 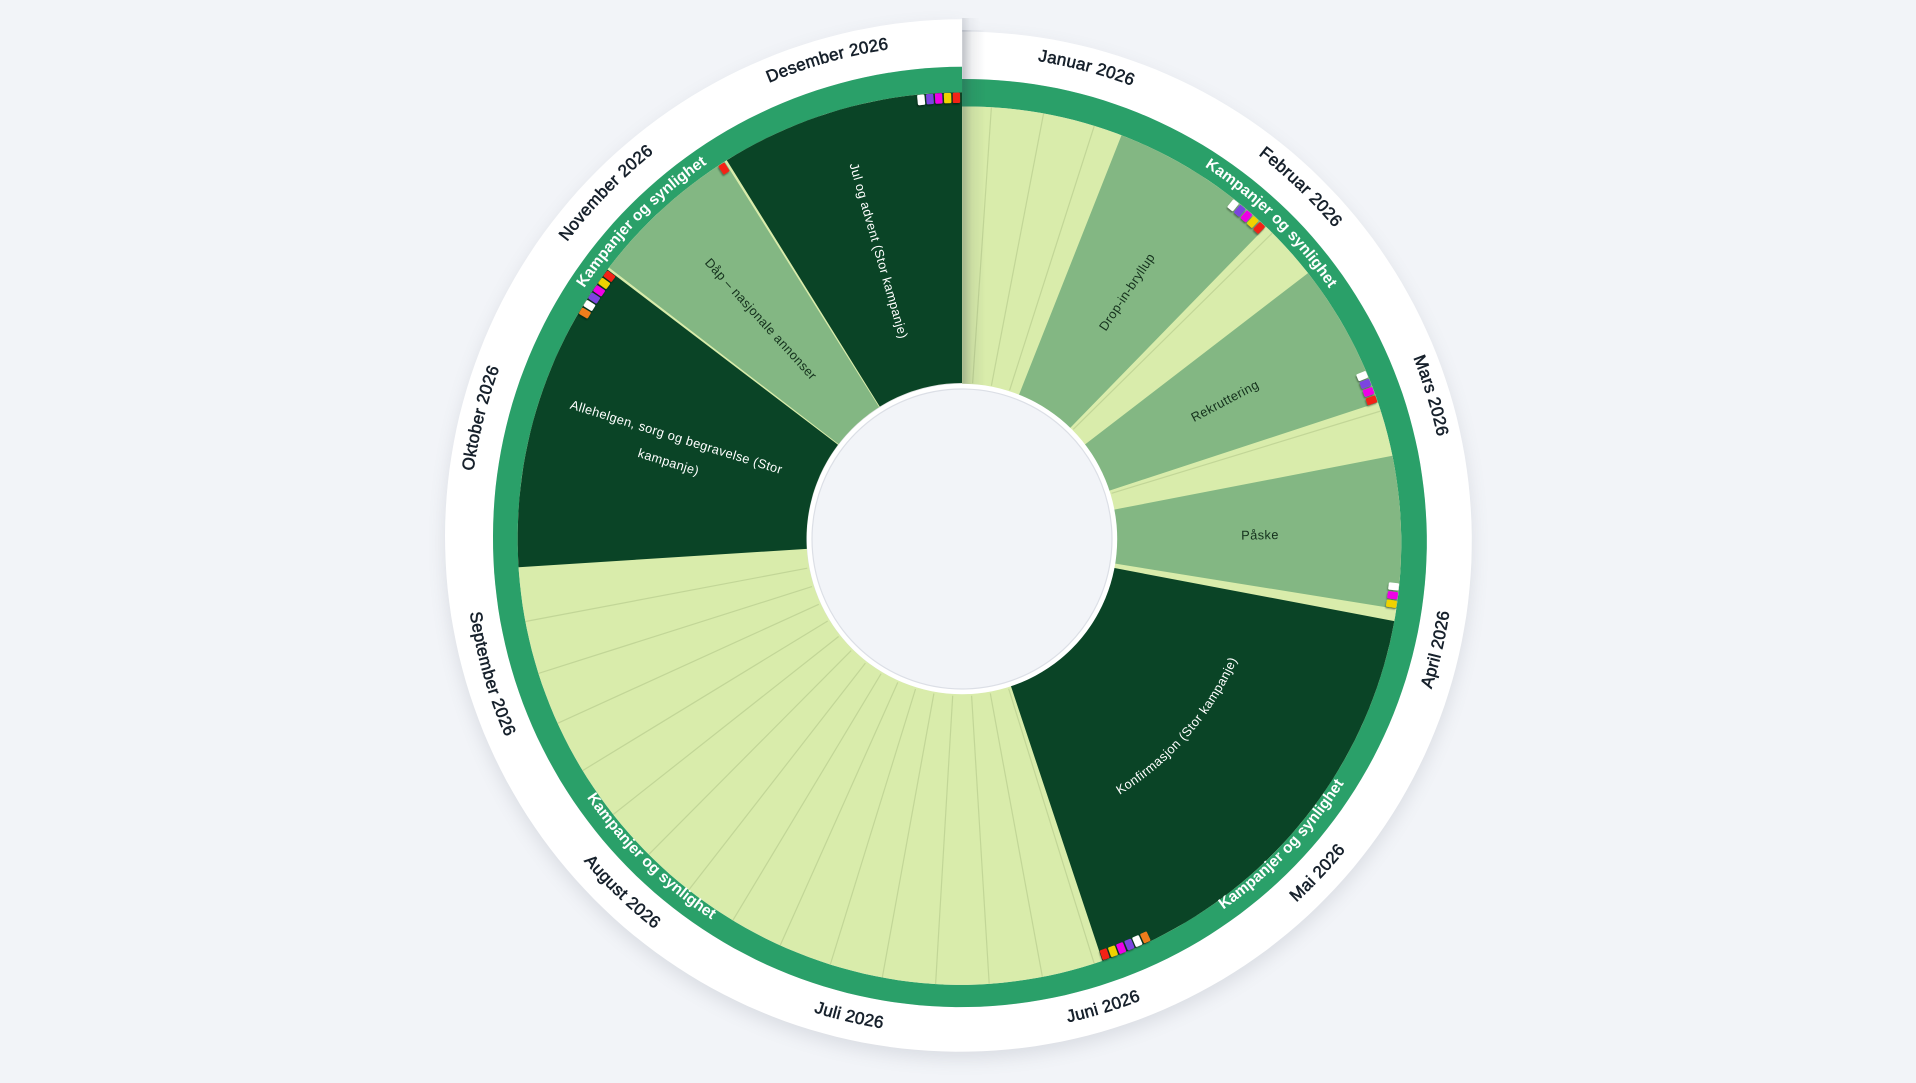 What do you see at coordinates (1260, 535) in the screenshot?
I see `svg-text: Påske` at bounding box center [1260, 535].